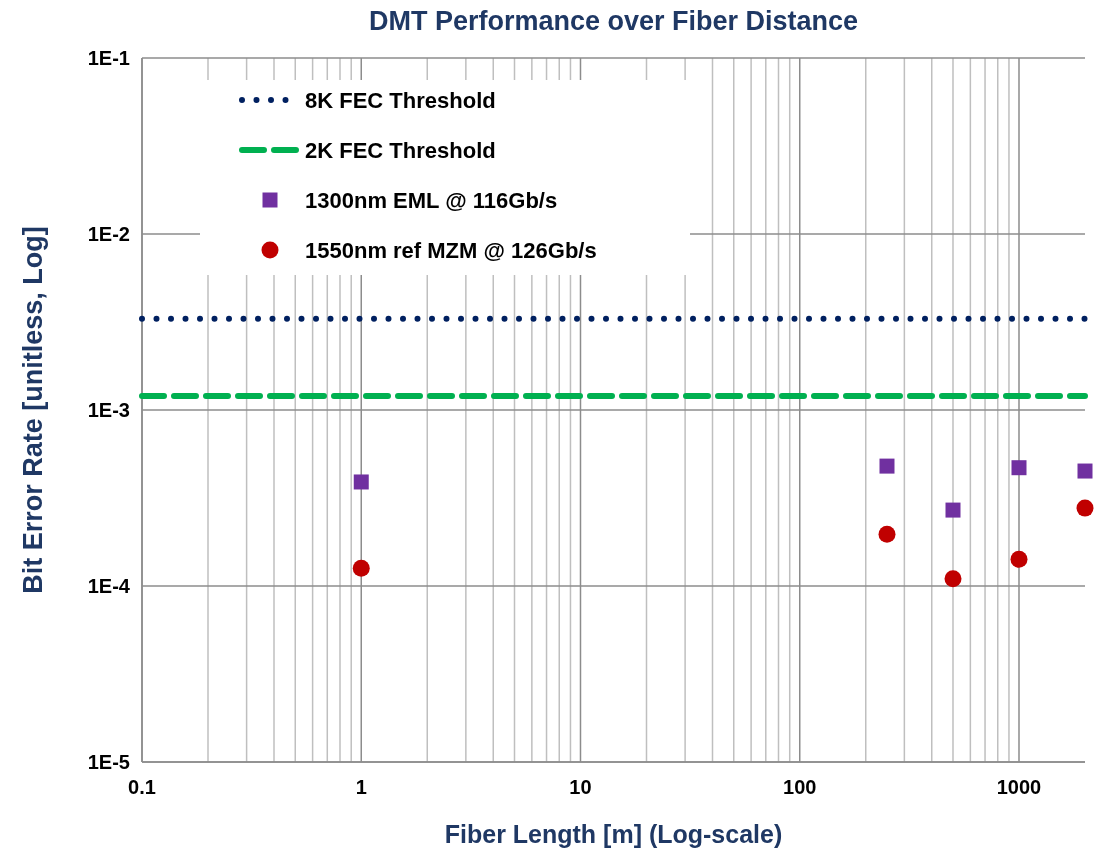 The height and width of the screenshot is (852, 1105). I want to click on y-tick-label: 1E-2, so click(108, 234).